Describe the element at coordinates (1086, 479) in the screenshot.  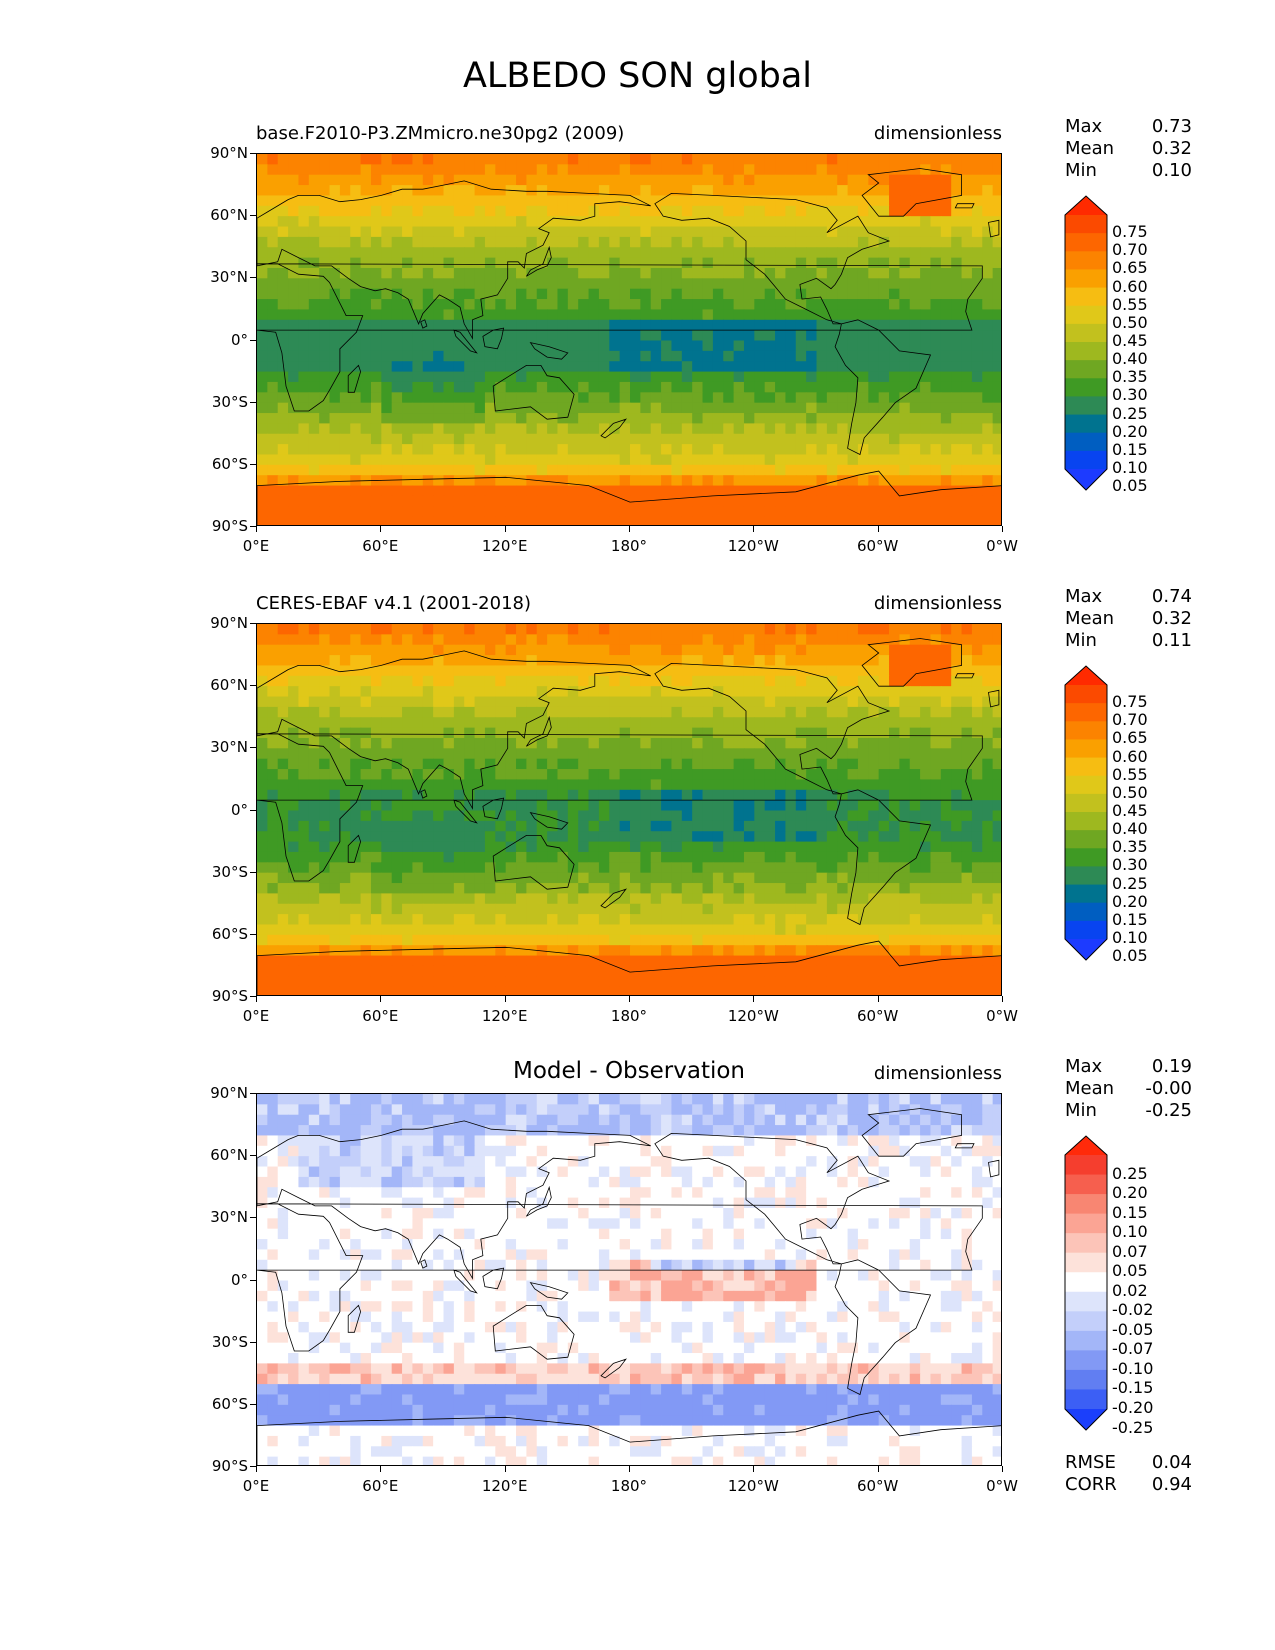
I see `colorbar-extend-min` at that location.